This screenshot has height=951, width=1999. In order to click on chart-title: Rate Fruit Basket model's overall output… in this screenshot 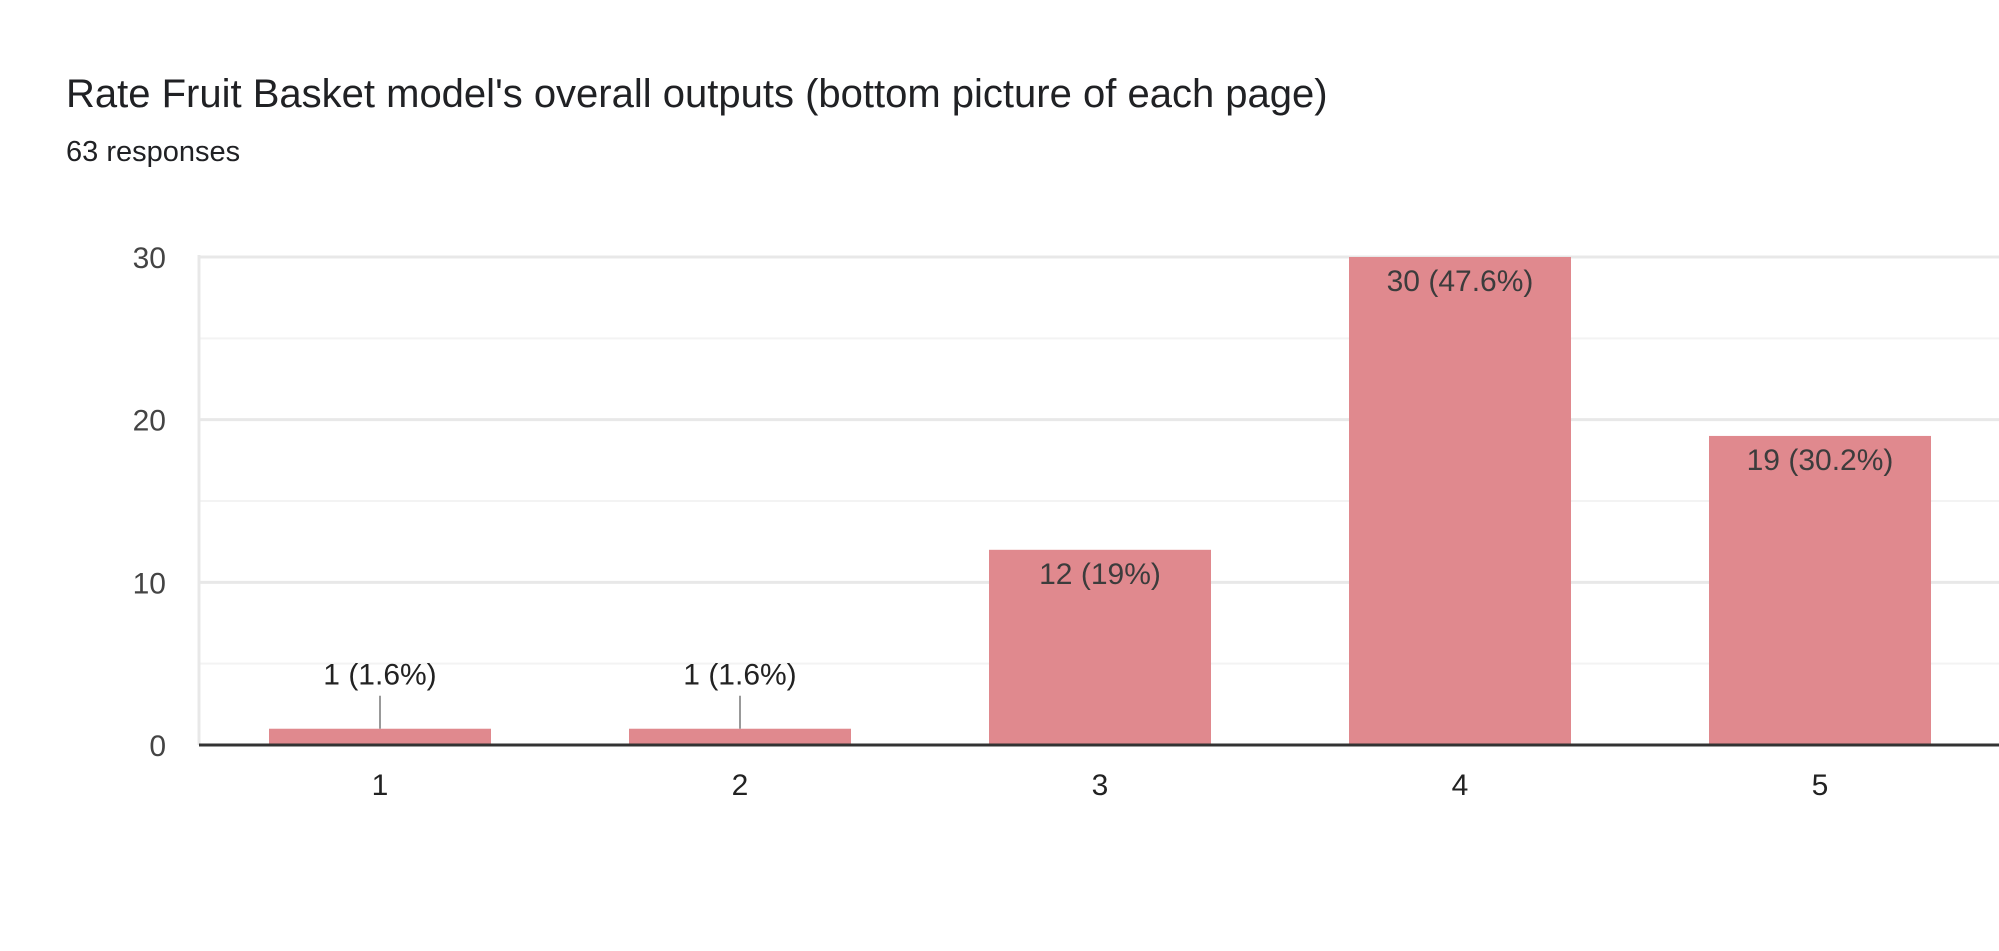, I will do `click(697, 94)`.